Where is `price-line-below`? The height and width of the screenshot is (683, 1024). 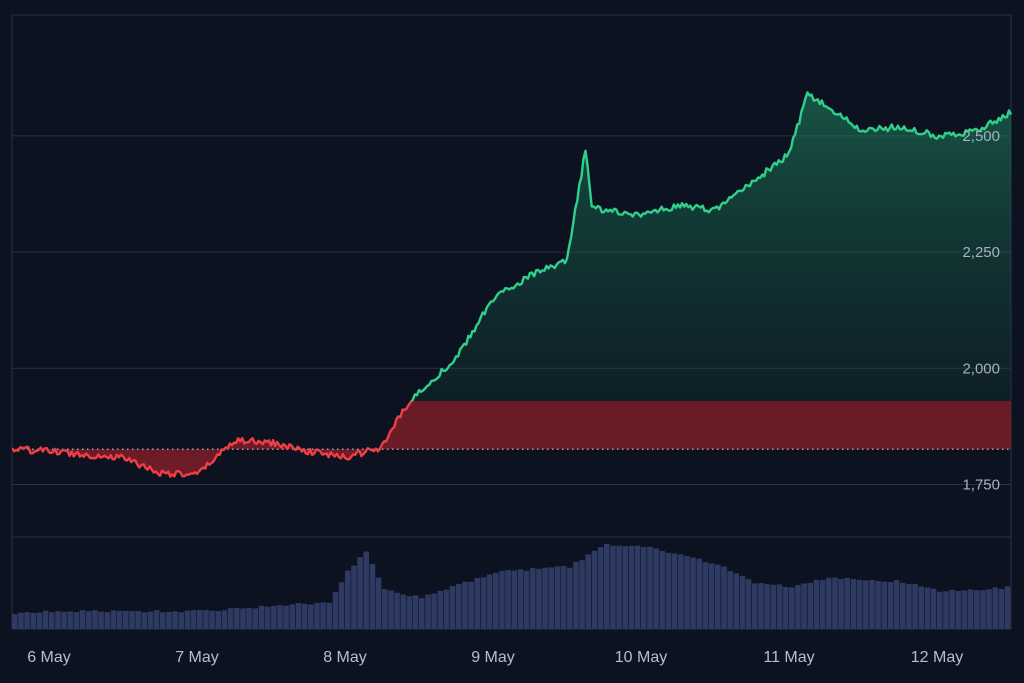 price-line-below is located at coordinates (213, 439).